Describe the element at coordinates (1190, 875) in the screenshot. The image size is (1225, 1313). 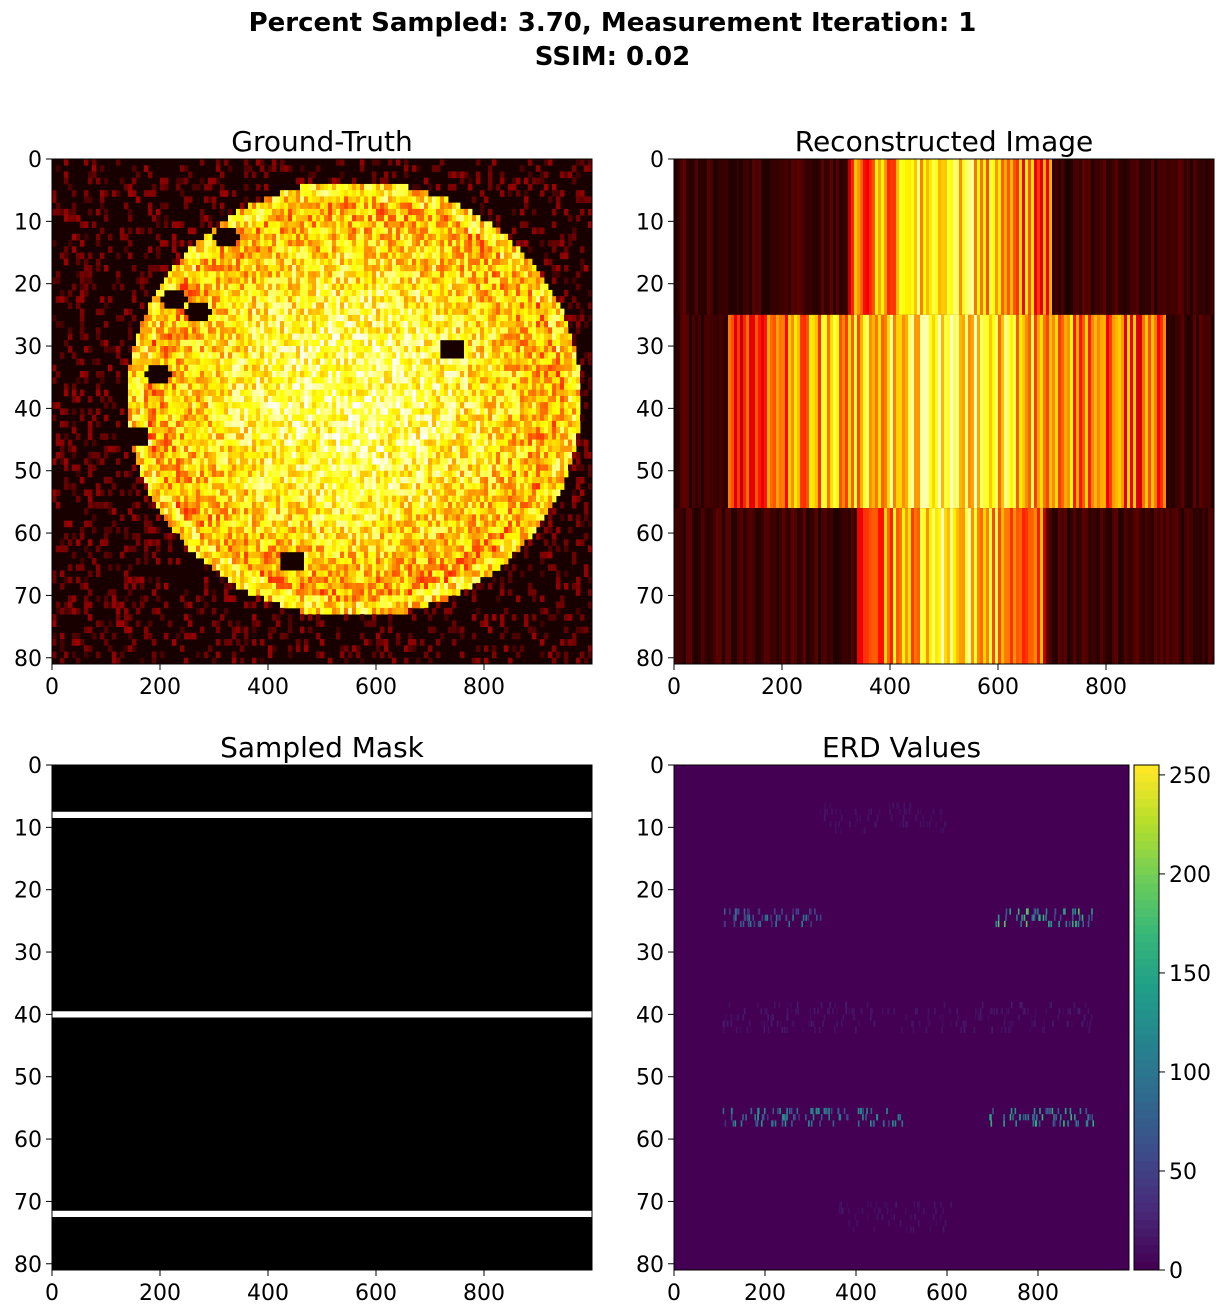
I see `colorbar-tick-label: 200` at that location.